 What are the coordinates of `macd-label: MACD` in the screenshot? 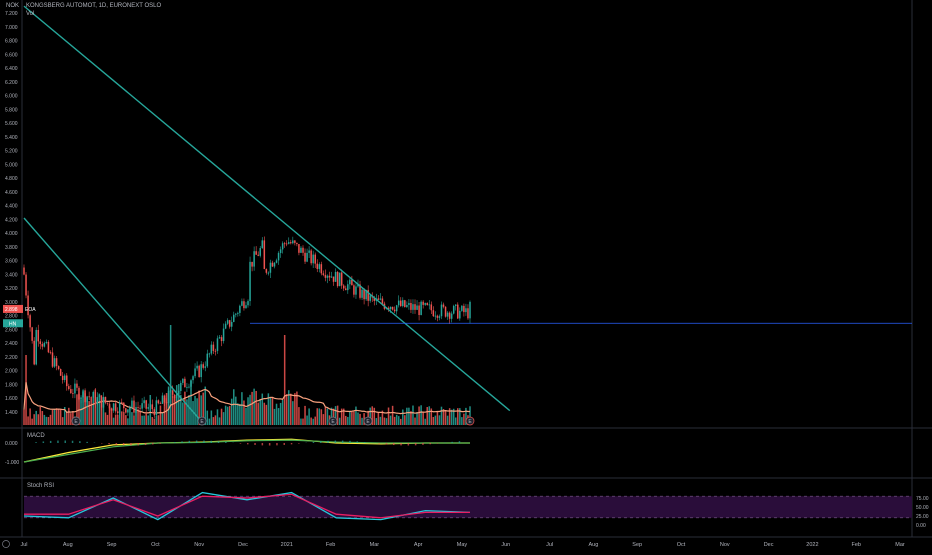 It's located at (36, 436).